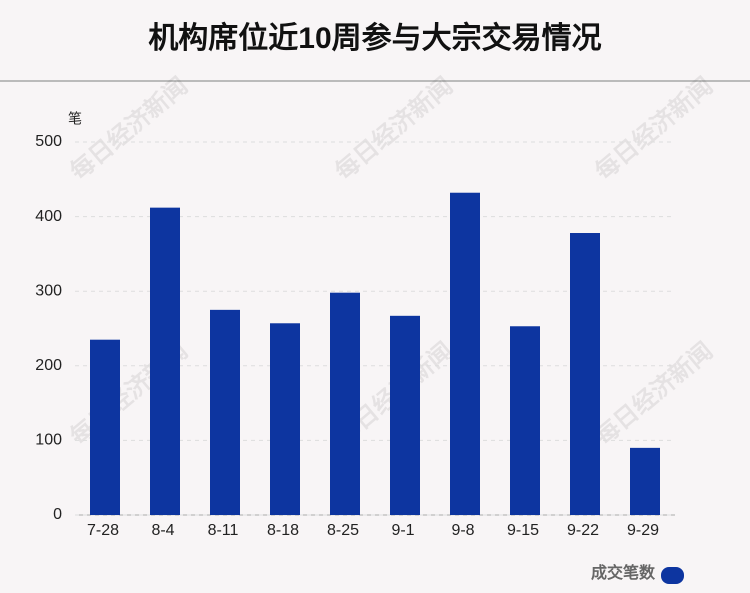 The height and width of the screenshot is (593, 750). I want to click on x-tick-label: 8-4, so click(162, 530).